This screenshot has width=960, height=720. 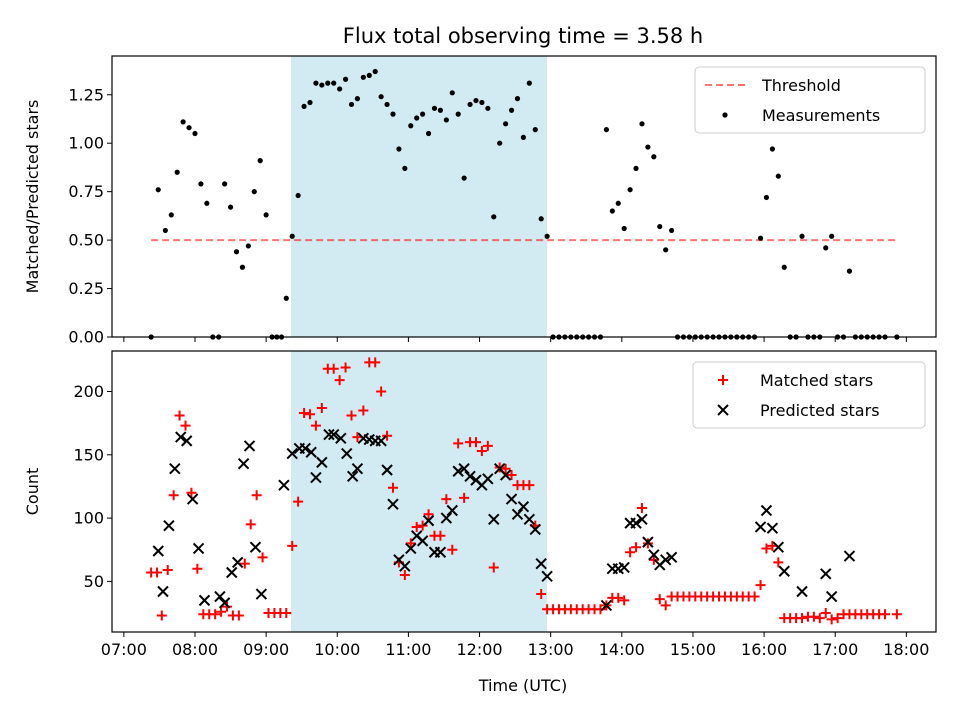 I want to click on y-tick-label: 100, so click(x=88, y=518).